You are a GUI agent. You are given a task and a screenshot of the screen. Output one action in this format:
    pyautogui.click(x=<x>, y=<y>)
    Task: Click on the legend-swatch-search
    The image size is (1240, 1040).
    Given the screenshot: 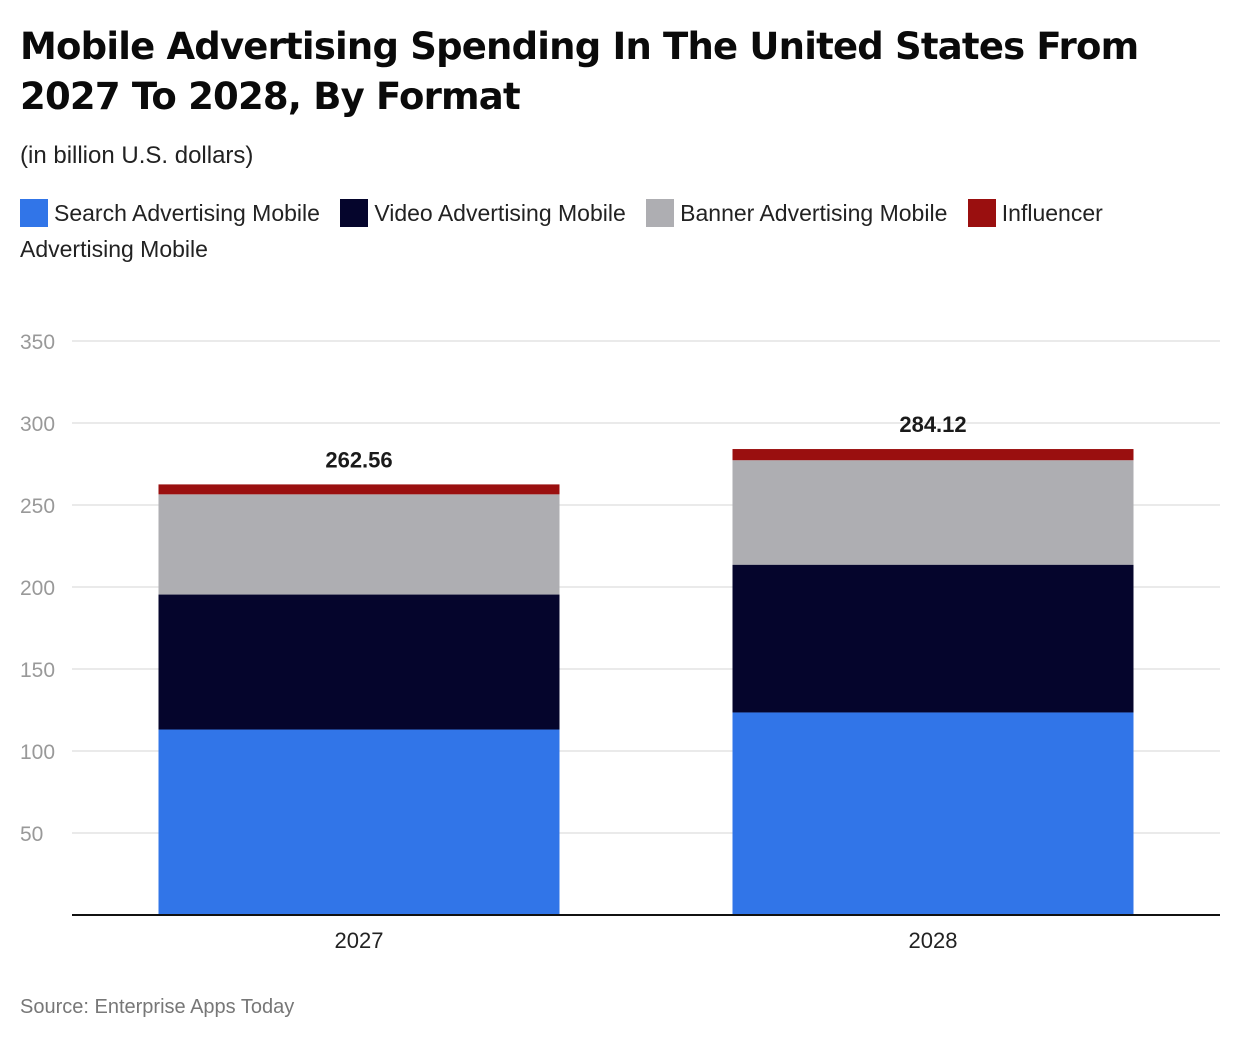 What is the action you would take?
    pyautogui.click(x=34, y=213)
    